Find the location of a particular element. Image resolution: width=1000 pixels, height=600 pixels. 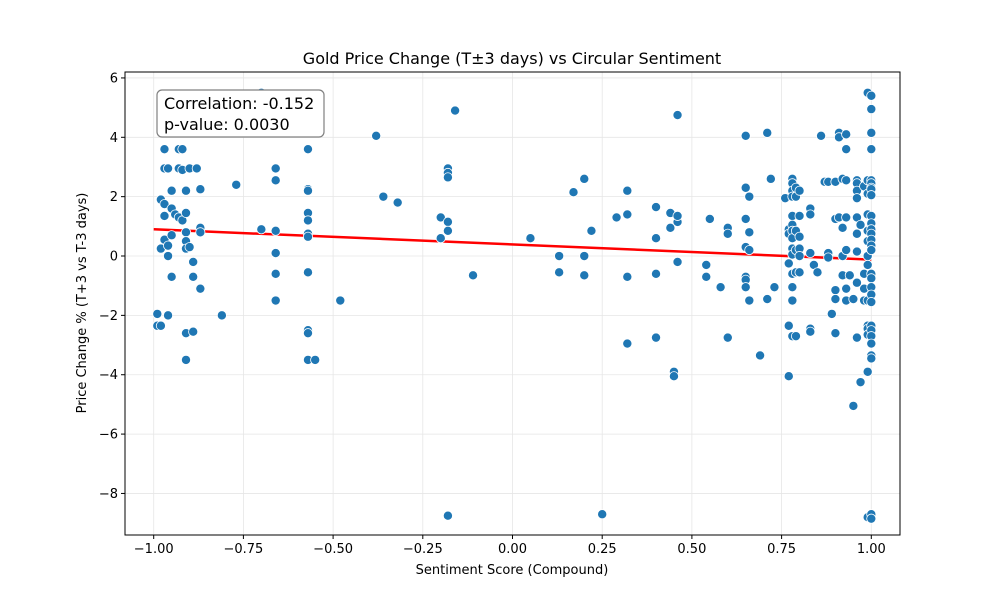

y-tick-label: −8 is located at coordinates (108, 494).